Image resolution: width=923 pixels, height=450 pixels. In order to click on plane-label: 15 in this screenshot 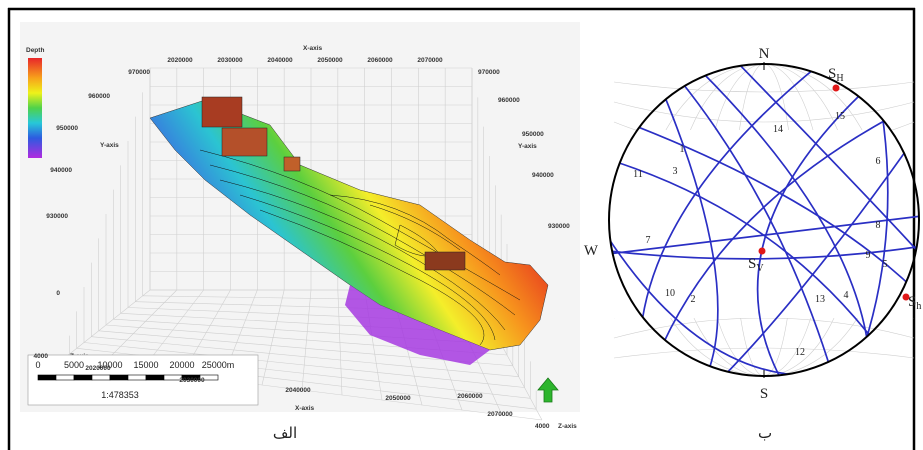, I will do `click(840, 116)`.